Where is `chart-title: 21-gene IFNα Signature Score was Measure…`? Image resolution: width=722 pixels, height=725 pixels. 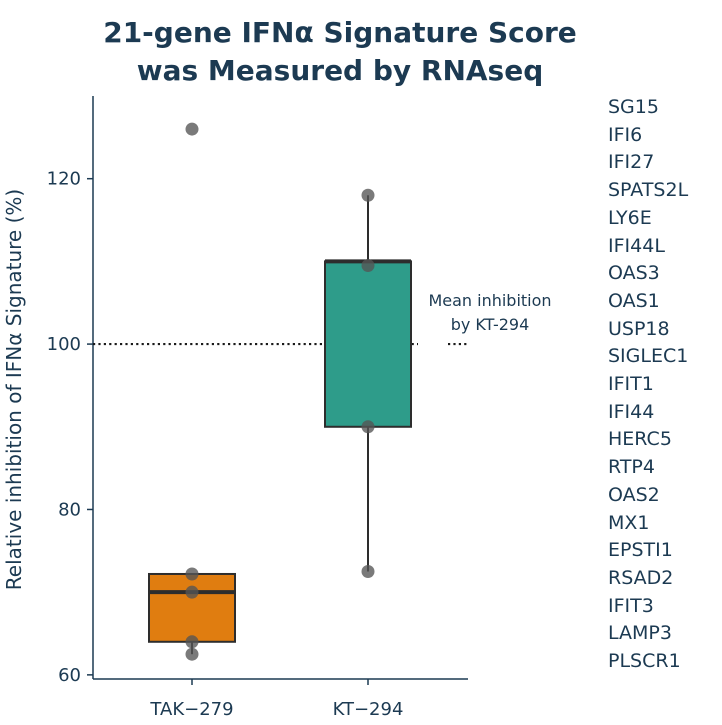 chart-title: 21-gene IFNα Signature Score was Measure… is located at coordinates (340, 52).